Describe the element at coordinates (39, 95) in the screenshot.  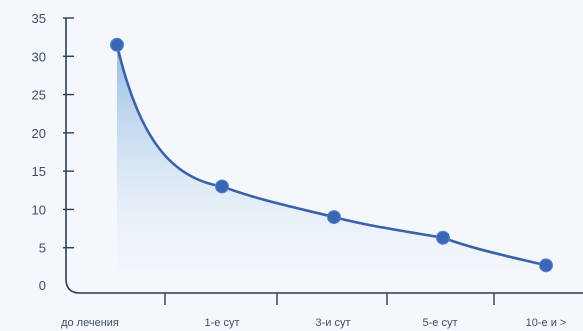
I see `y-tick-label: 25` at that location.